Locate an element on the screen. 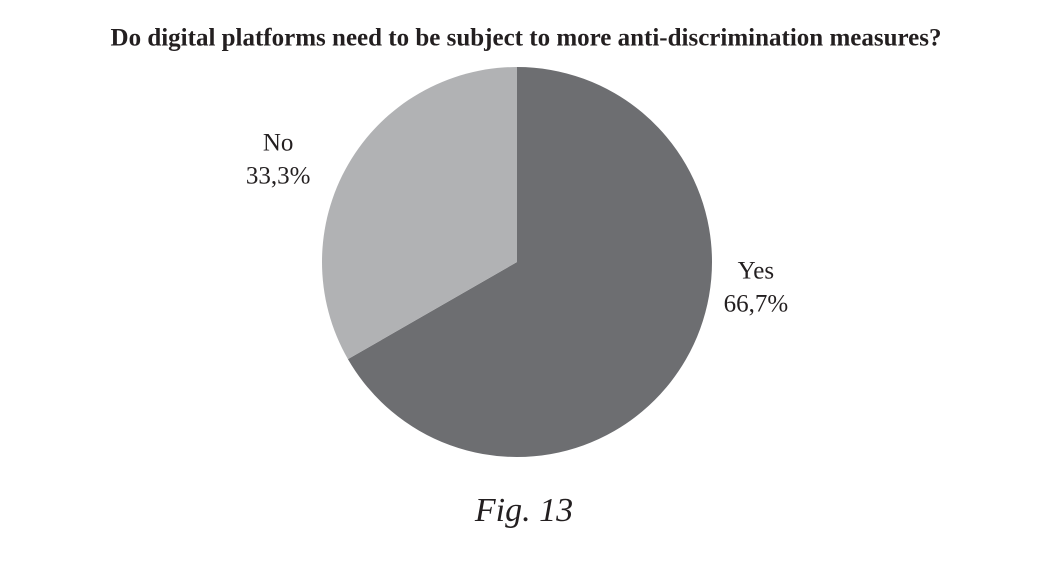  slice-value-label: 33,3% is located at coordinates (278, 176).